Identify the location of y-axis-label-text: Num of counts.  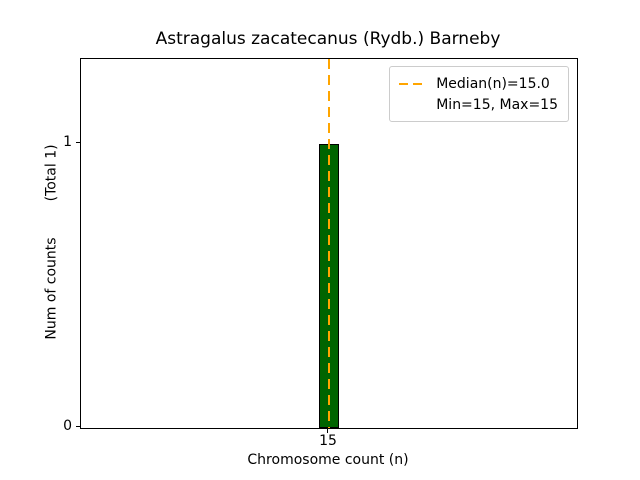
(51, 288).